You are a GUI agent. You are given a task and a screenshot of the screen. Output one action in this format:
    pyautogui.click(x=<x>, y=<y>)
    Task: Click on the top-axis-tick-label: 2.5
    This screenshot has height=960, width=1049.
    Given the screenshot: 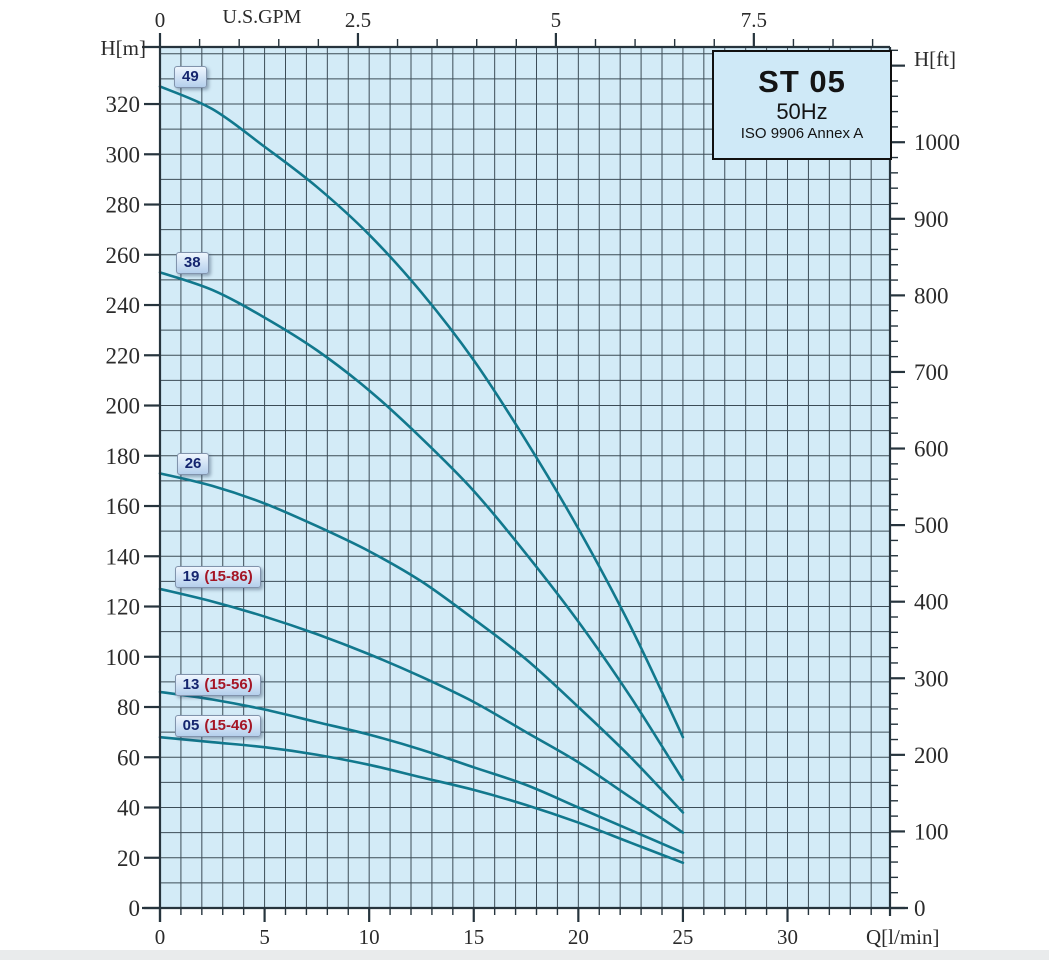 What is the action you would take?
    pyautogui.click(x=358, y=20)
    